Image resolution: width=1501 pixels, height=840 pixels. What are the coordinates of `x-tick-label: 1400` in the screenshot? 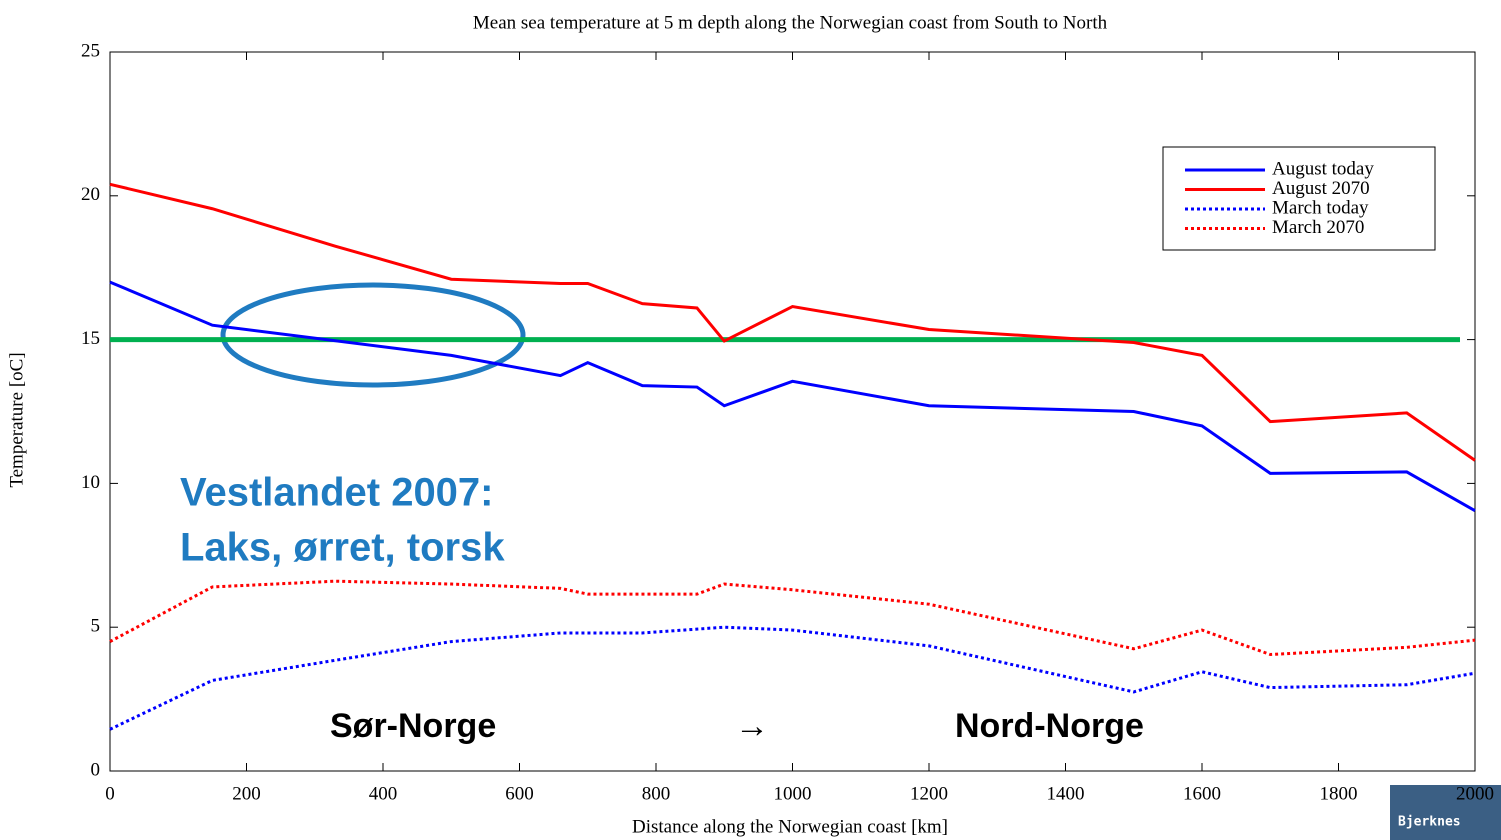 It's located at (1066, 793).